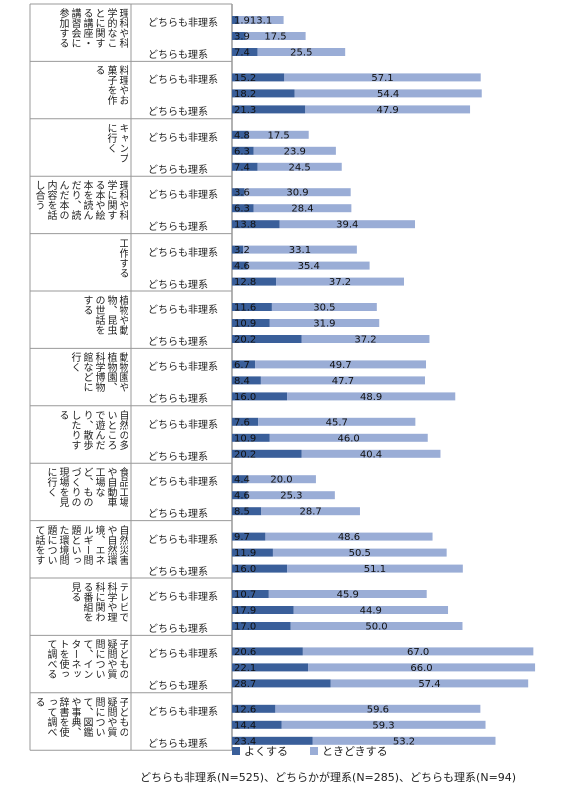  I want to click on value-label-tokidoki: 50.0, so click(376, 627).